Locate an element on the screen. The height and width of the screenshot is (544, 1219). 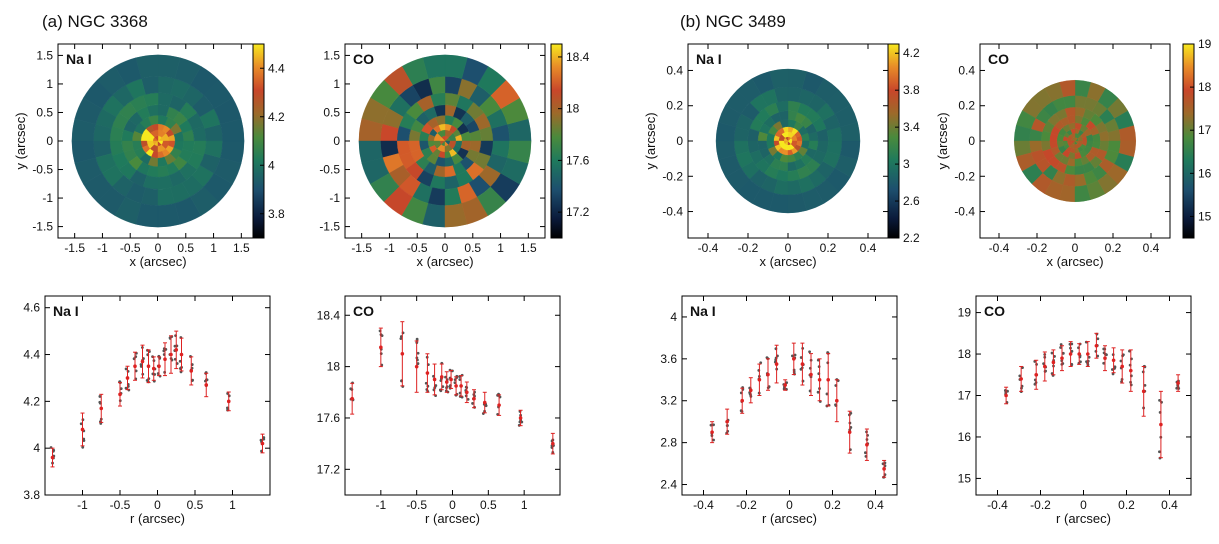
colorbar-tick-label: 3.4 is located at coordinates (911, 127).